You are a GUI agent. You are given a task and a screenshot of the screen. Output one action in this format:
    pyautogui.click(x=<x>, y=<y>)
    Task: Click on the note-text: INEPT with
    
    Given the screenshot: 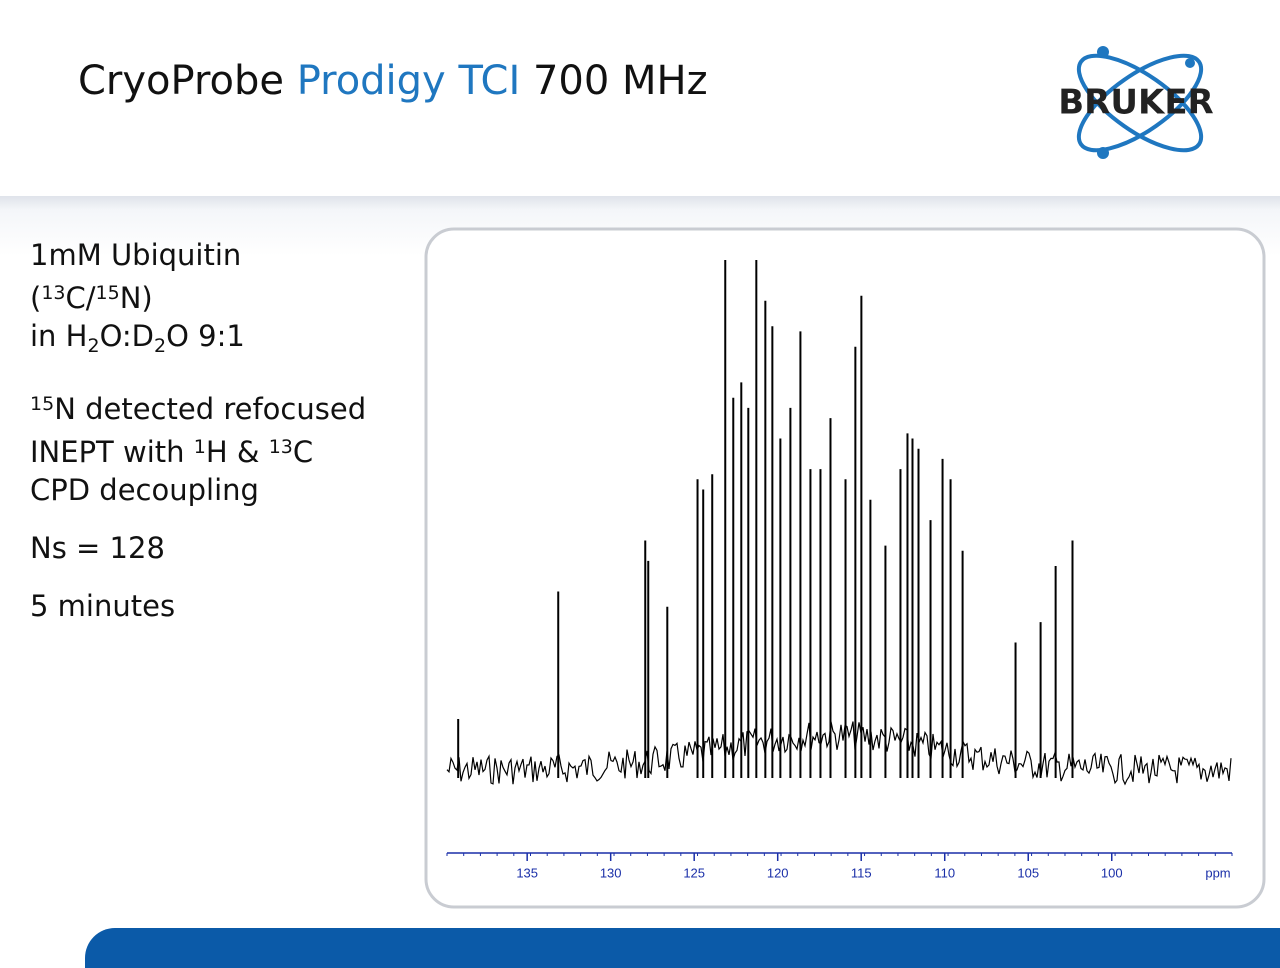 What is the action you would take?
    pyautogui.click(x=112, y=452)
    